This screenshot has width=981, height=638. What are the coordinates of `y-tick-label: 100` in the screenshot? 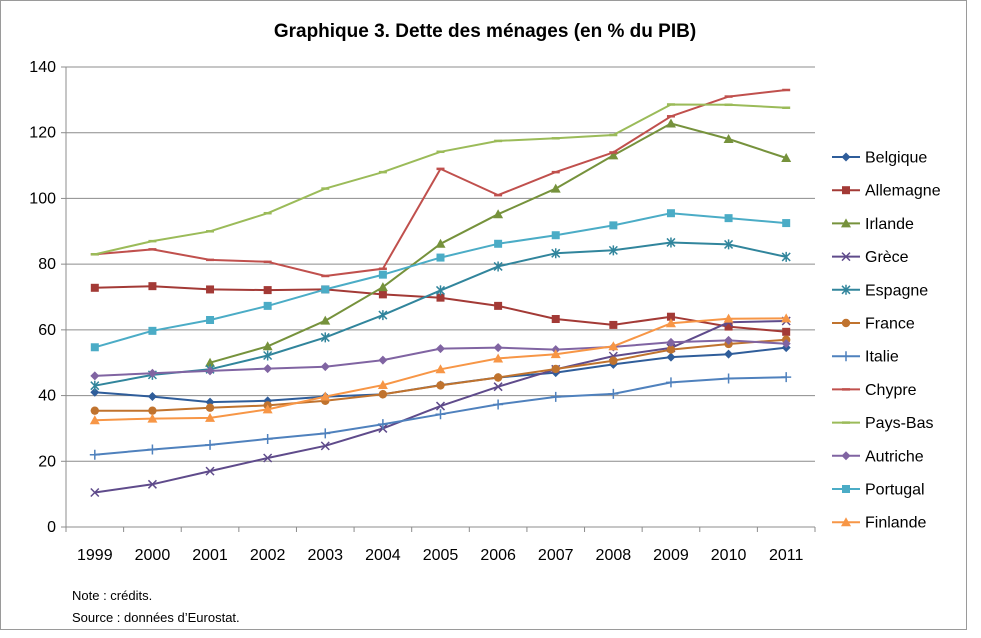 It's located at (42, 198).